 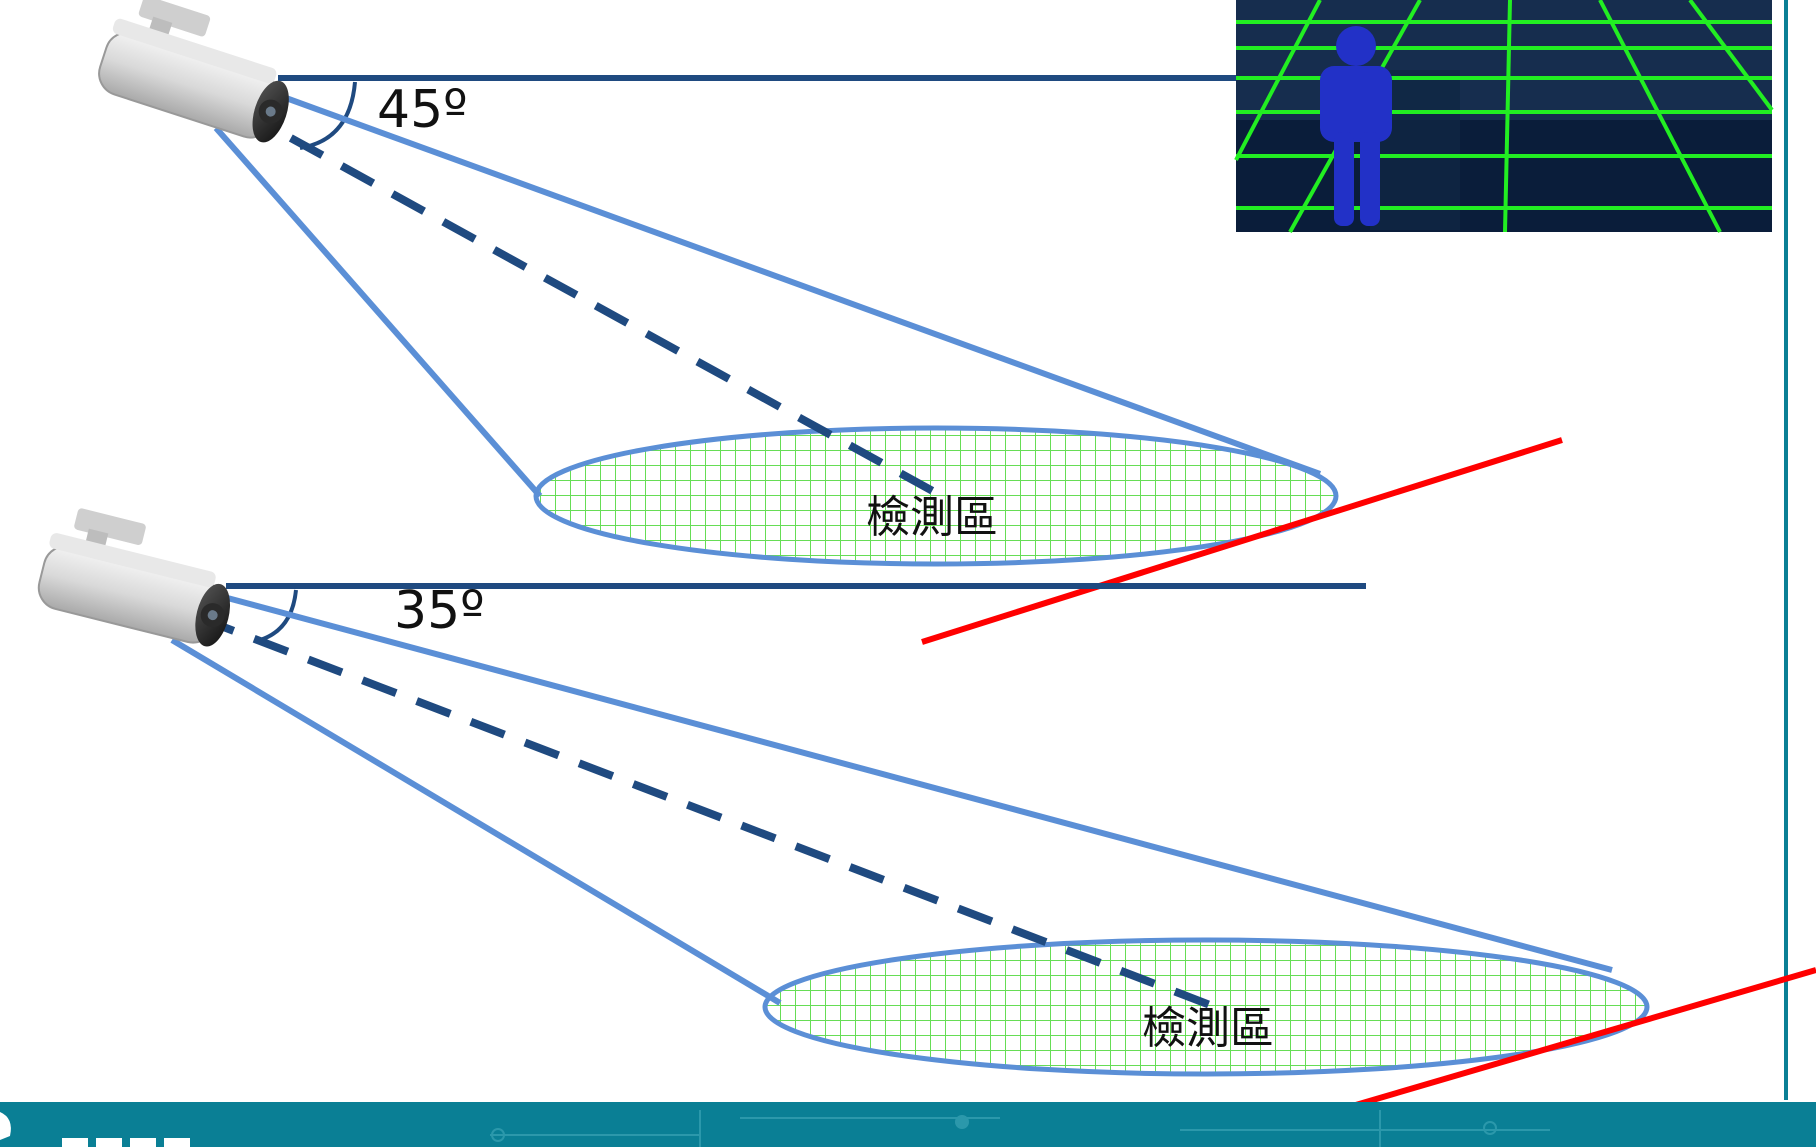 What do you see at coordinates (134, 577) in the screenshot?
I see `lower-camera-icon` at bounding box center [134, 577].